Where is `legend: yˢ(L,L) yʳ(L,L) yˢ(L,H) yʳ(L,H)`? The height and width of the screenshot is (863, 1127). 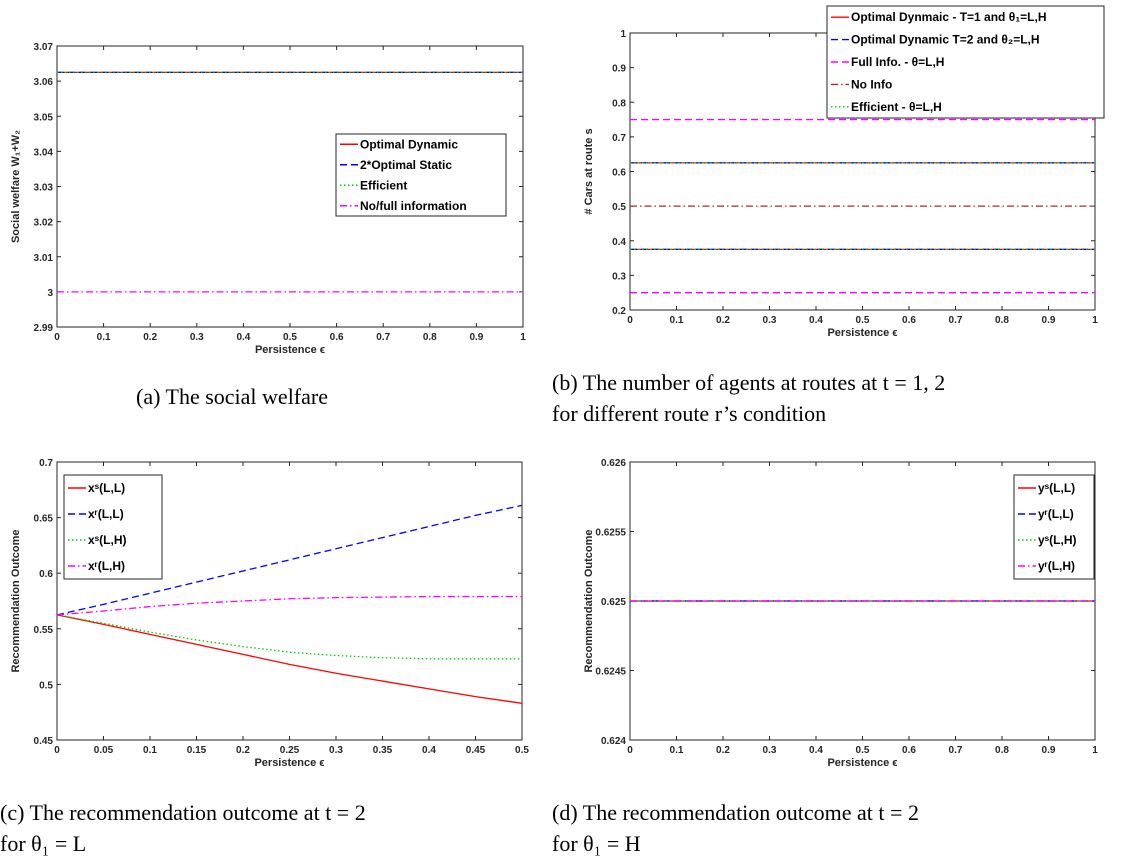
legend: yˢ(L,L) yʳ(L,L) yˢ(L,H) yʳ(L,H) is located at coordinates (1054, 527).